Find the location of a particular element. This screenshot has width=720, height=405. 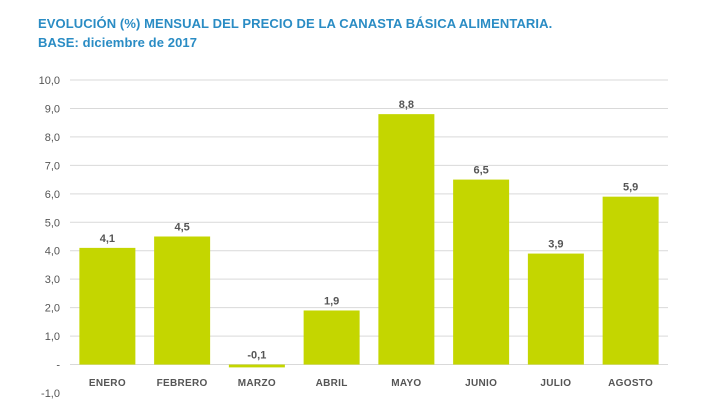

x-tick-label: JUNIO is located at coordinates (481, 383).